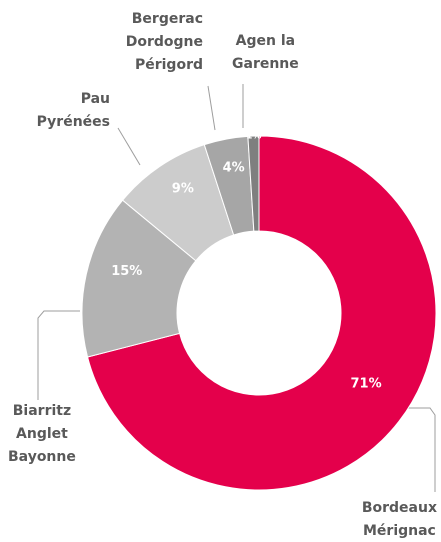  I want to click on category-label: Bergerac Dordogne Périgord, so click(164, 42).